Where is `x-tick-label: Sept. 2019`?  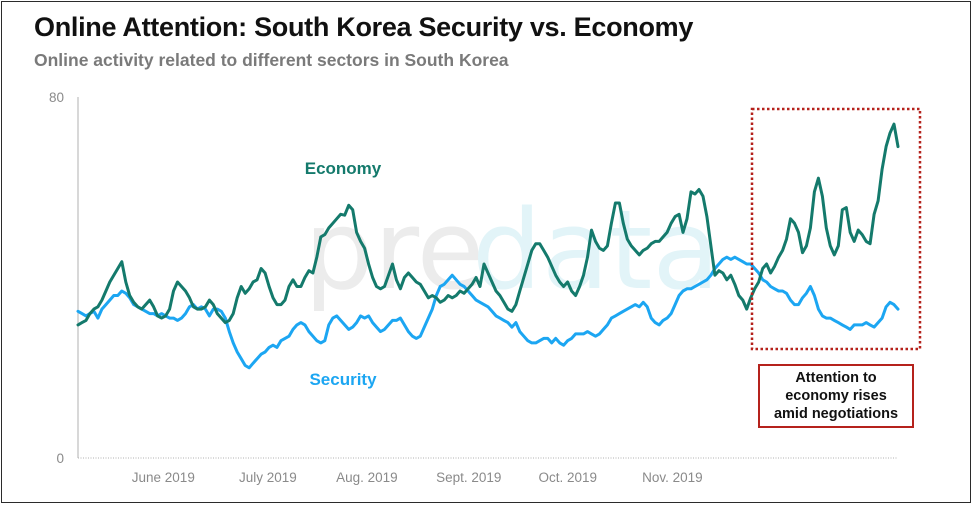
x-tick-label: Sept. 2019 is located at coordinates (468, 477).